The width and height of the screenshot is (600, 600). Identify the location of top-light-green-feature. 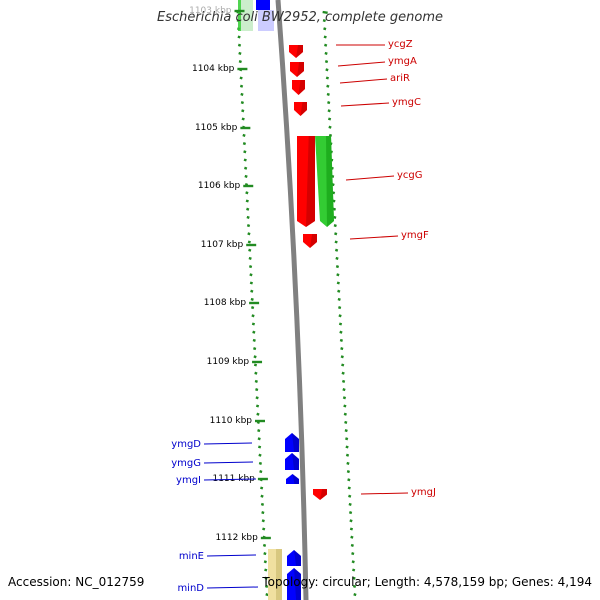
(247, 15).